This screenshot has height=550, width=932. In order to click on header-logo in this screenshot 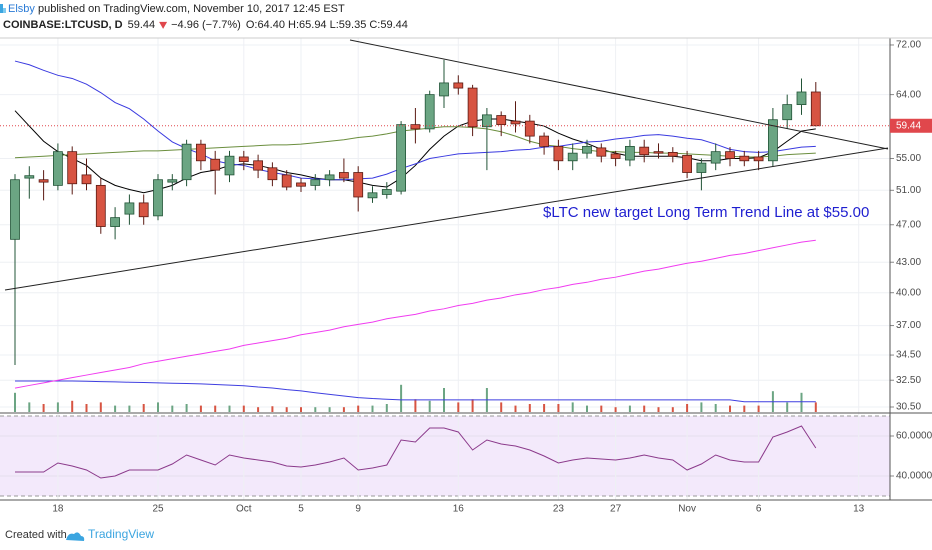, I will do `click(3, 8)`.